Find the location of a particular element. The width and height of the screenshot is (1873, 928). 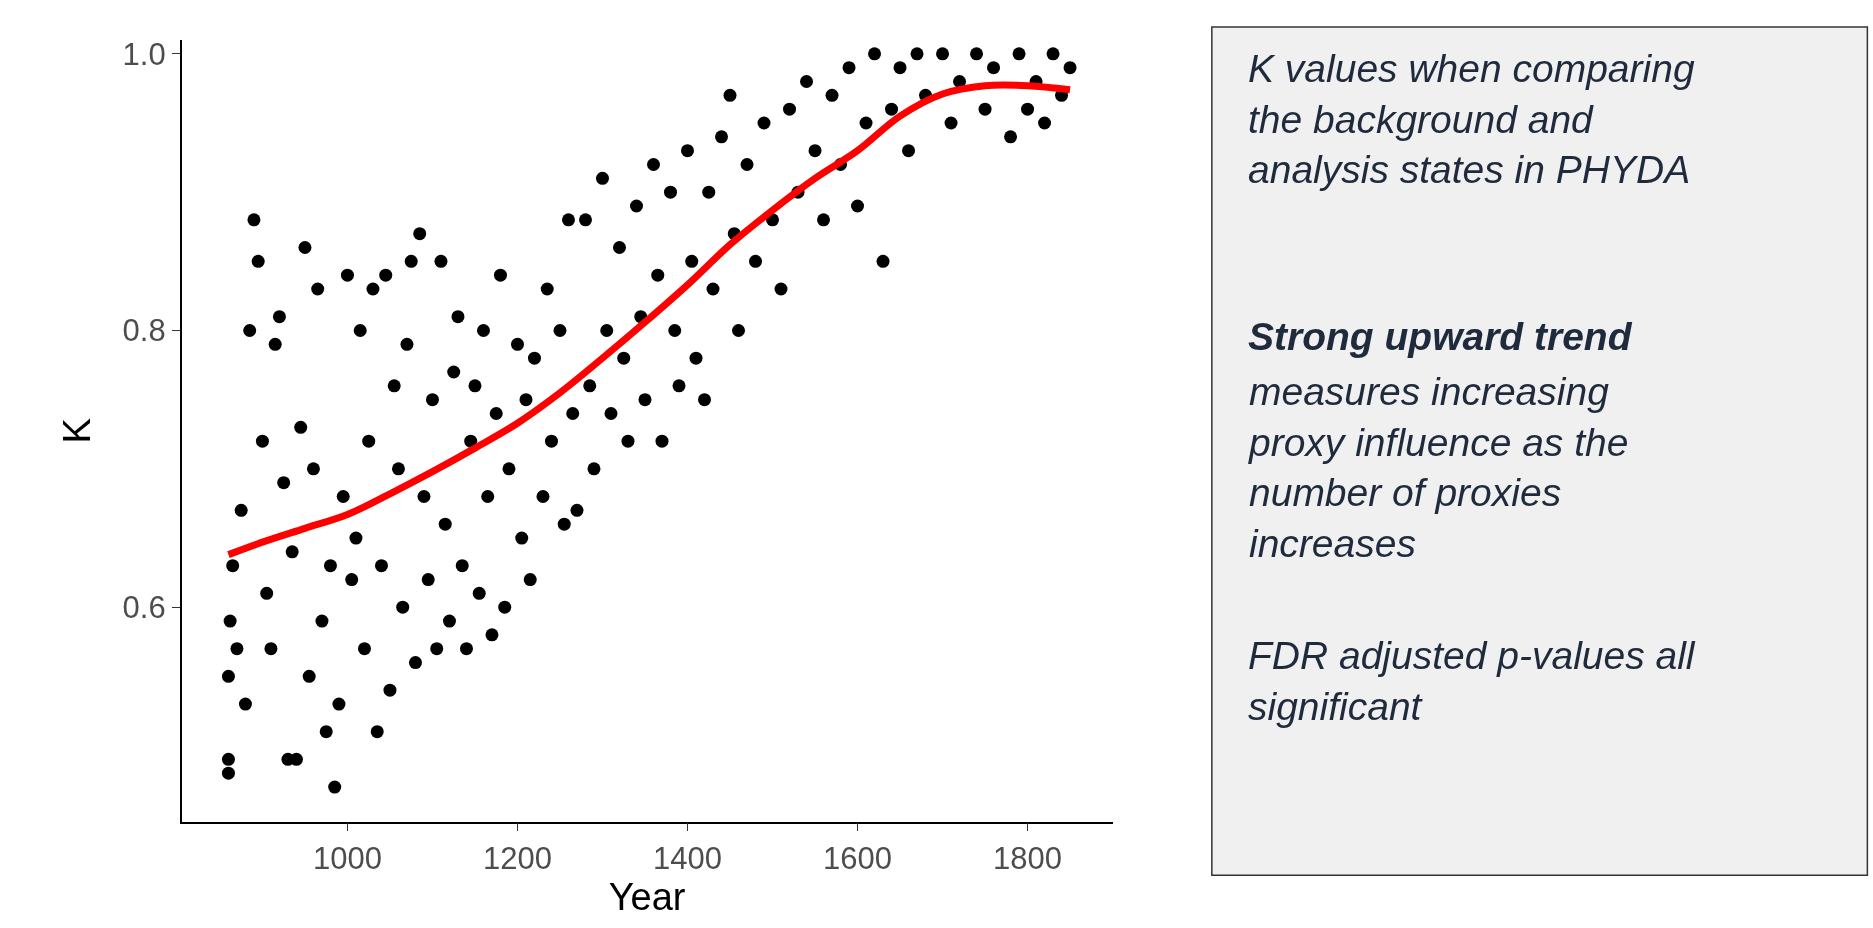

y-tick-label: 0.8 is located at coordinates (144, 331).